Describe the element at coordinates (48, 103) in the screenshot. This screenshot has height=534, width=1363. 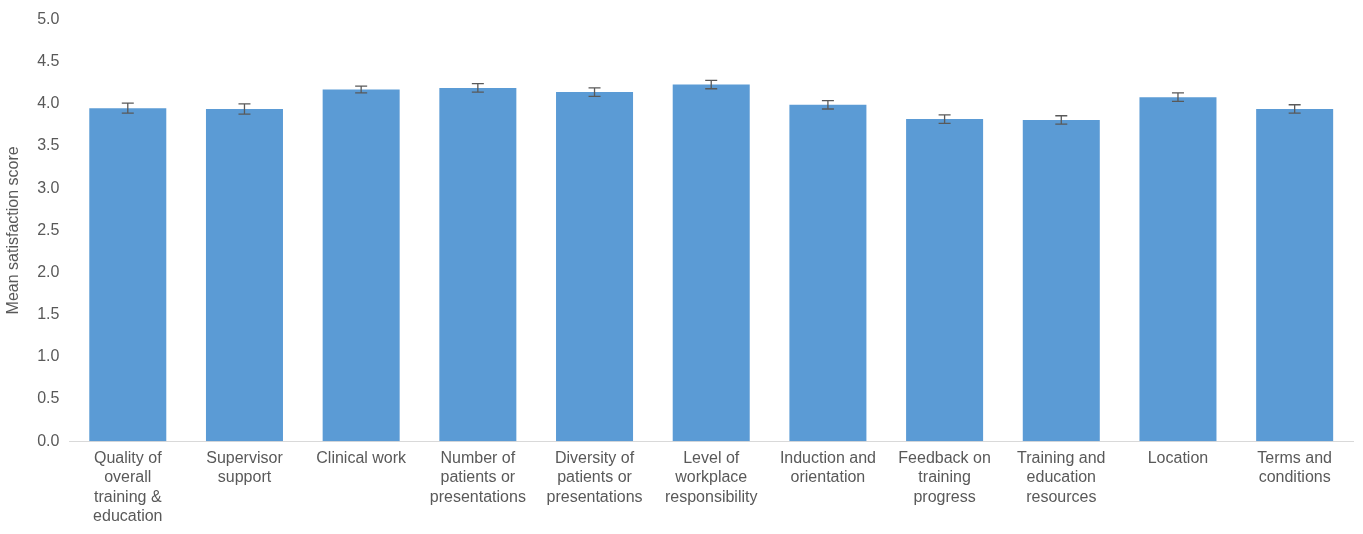
I see `y-tick-label: 4.0` at that location.